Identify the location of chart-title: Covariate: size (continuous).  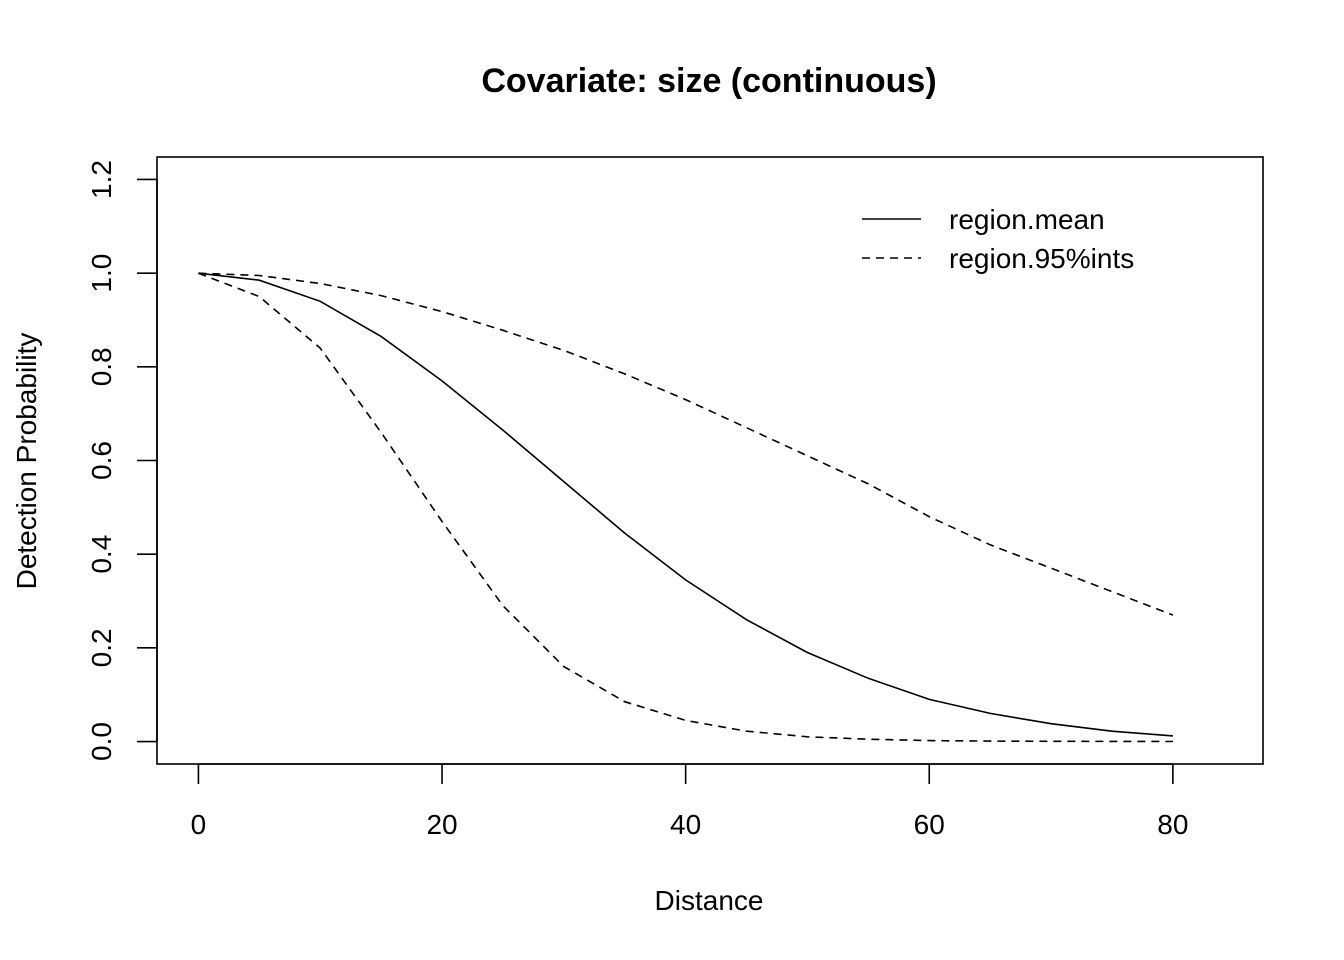
(708, 81).